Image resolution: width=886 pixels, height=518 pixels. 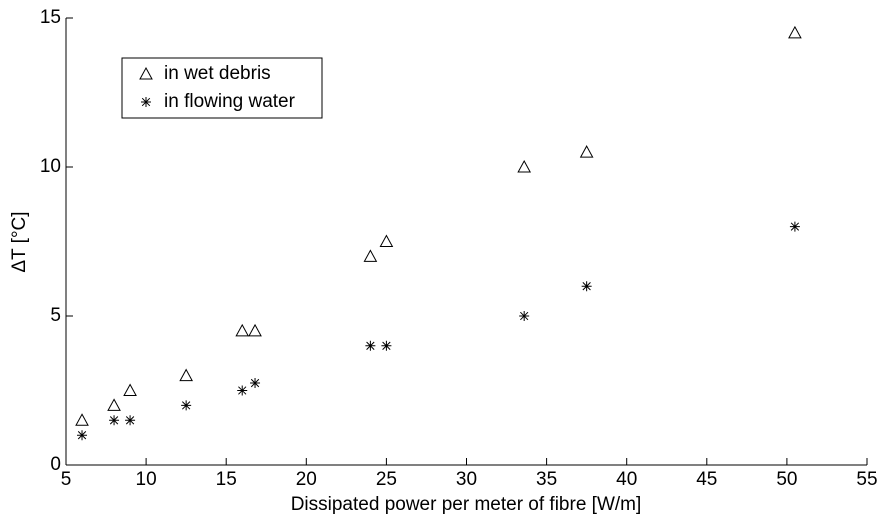 What do you see at coordinates (55, 464) in the screenshot?
I see `y-tick-label: 0` at bounding box center [55, 464].